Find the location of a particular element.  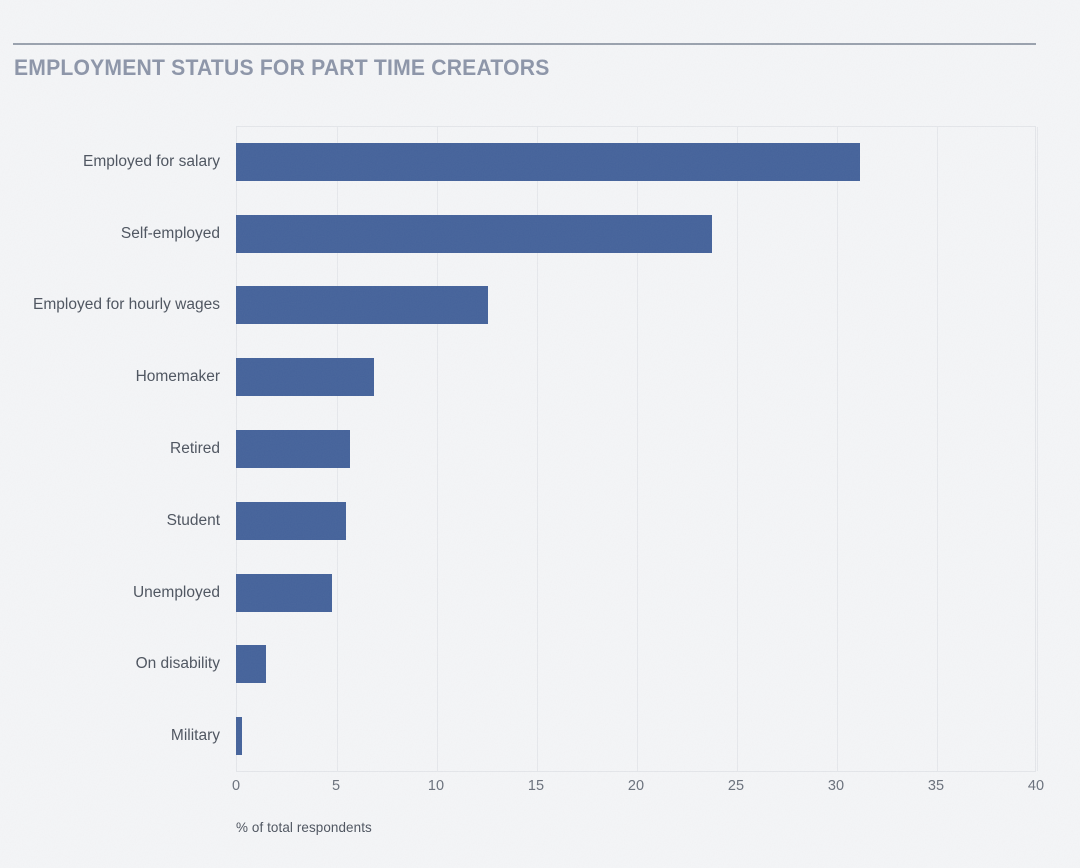

x-tick-label: 35 is located at coordinates (936, 786).